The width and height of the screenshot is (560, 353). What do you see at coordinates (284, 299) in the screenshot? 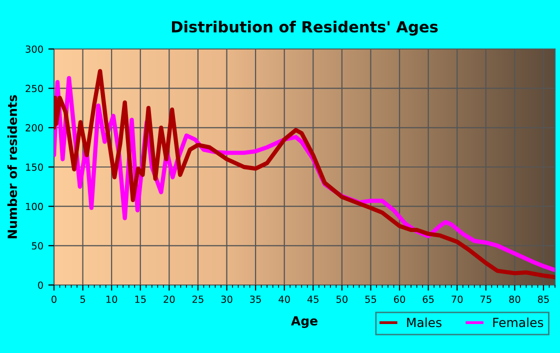
I see `x-tick-label: 40` at bounding box center [284, 299].